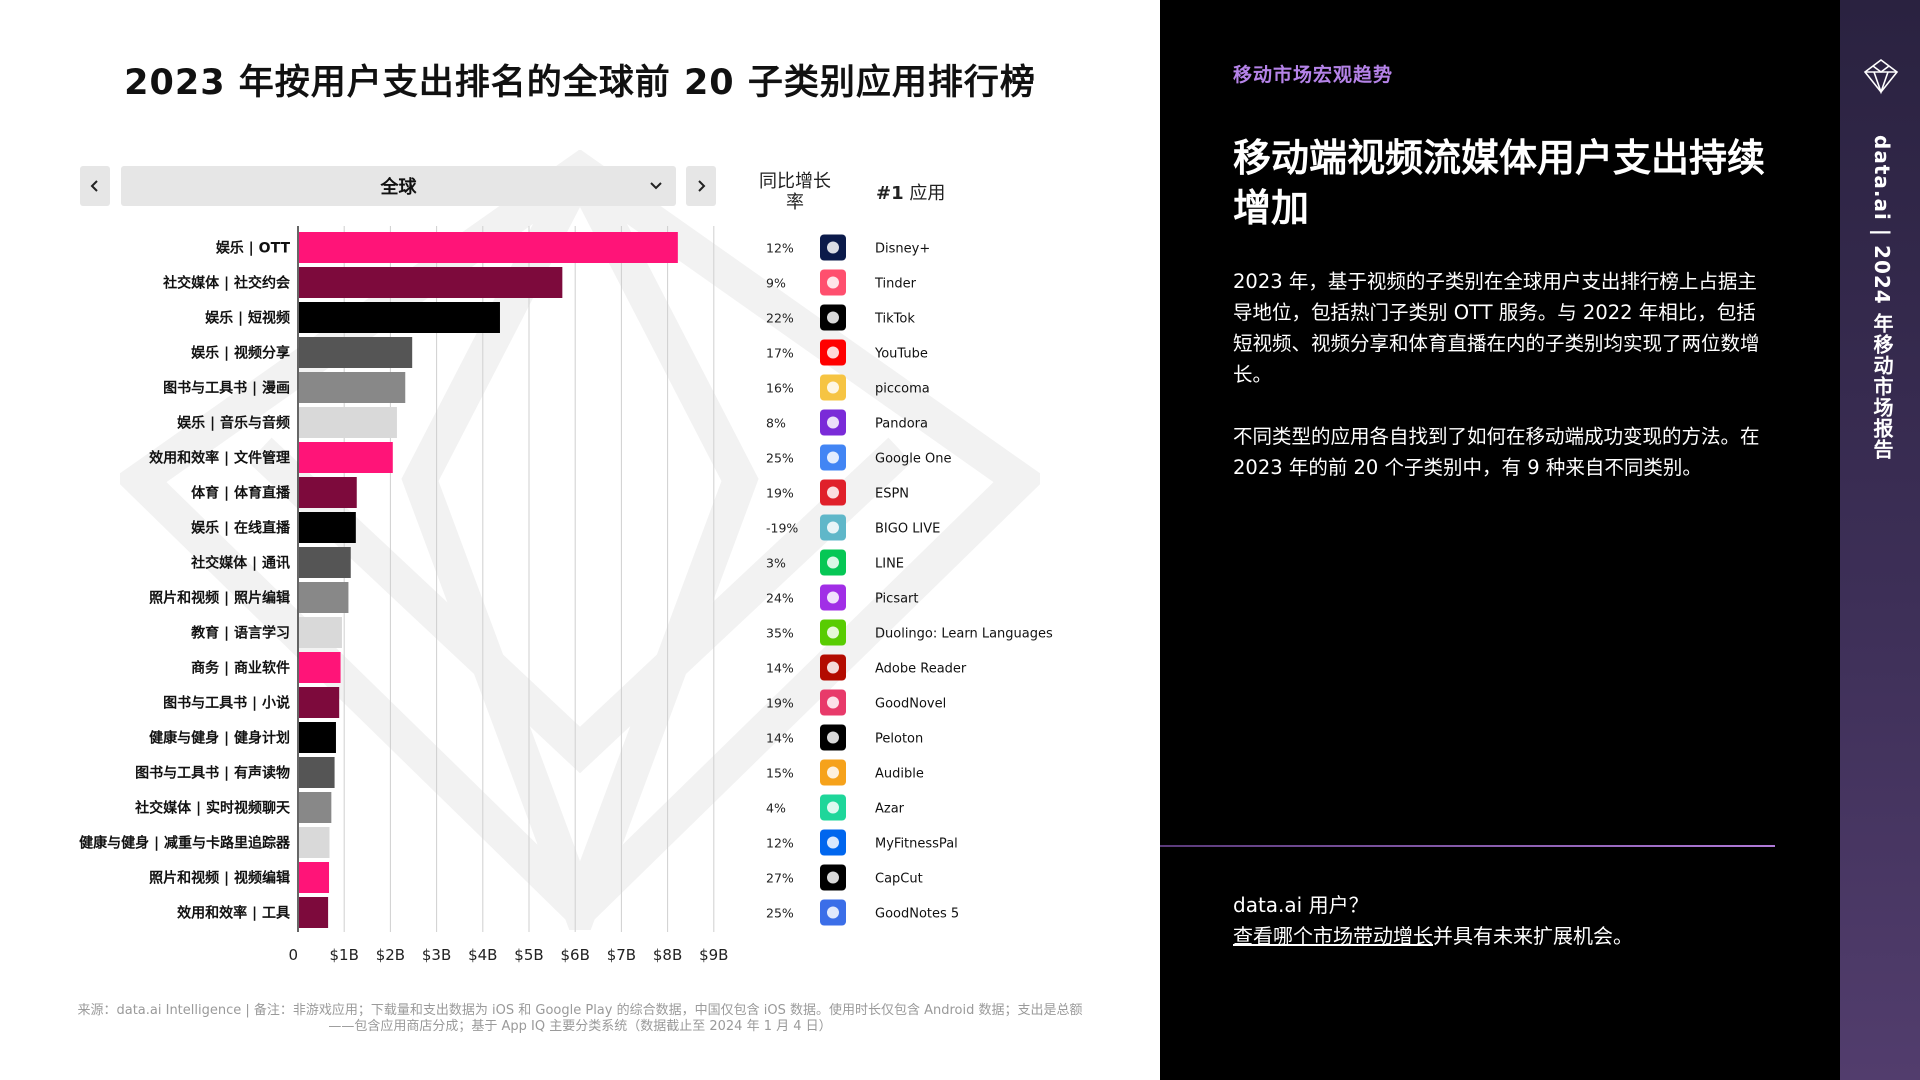 The image size is (1920, 1080). What do you see at coordinates (776, 283) in the screenshot?
I see `growth-value: 9%` at bounding box center [776, 283].